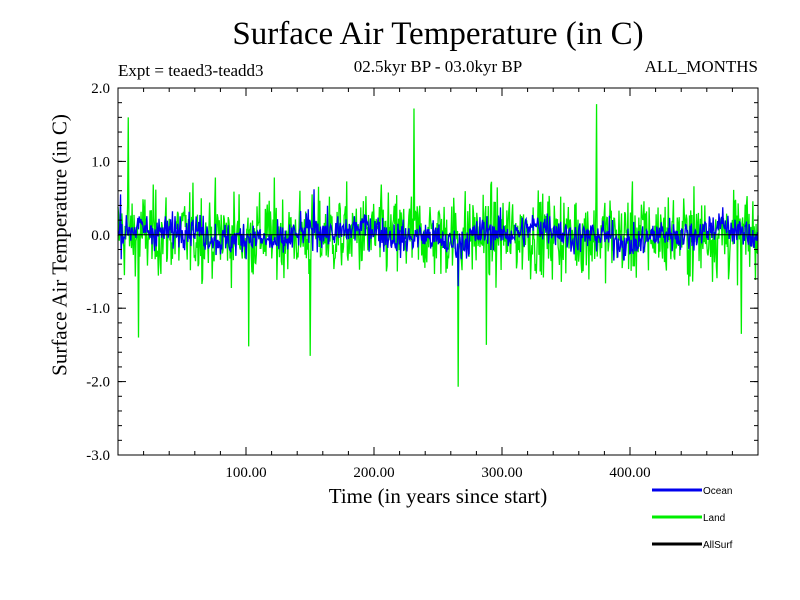 The image size is (800, 600). Describe the element at coordinates (701, 66) in the screenshot. I see `months-label: ALL_MONTHS` at that location.